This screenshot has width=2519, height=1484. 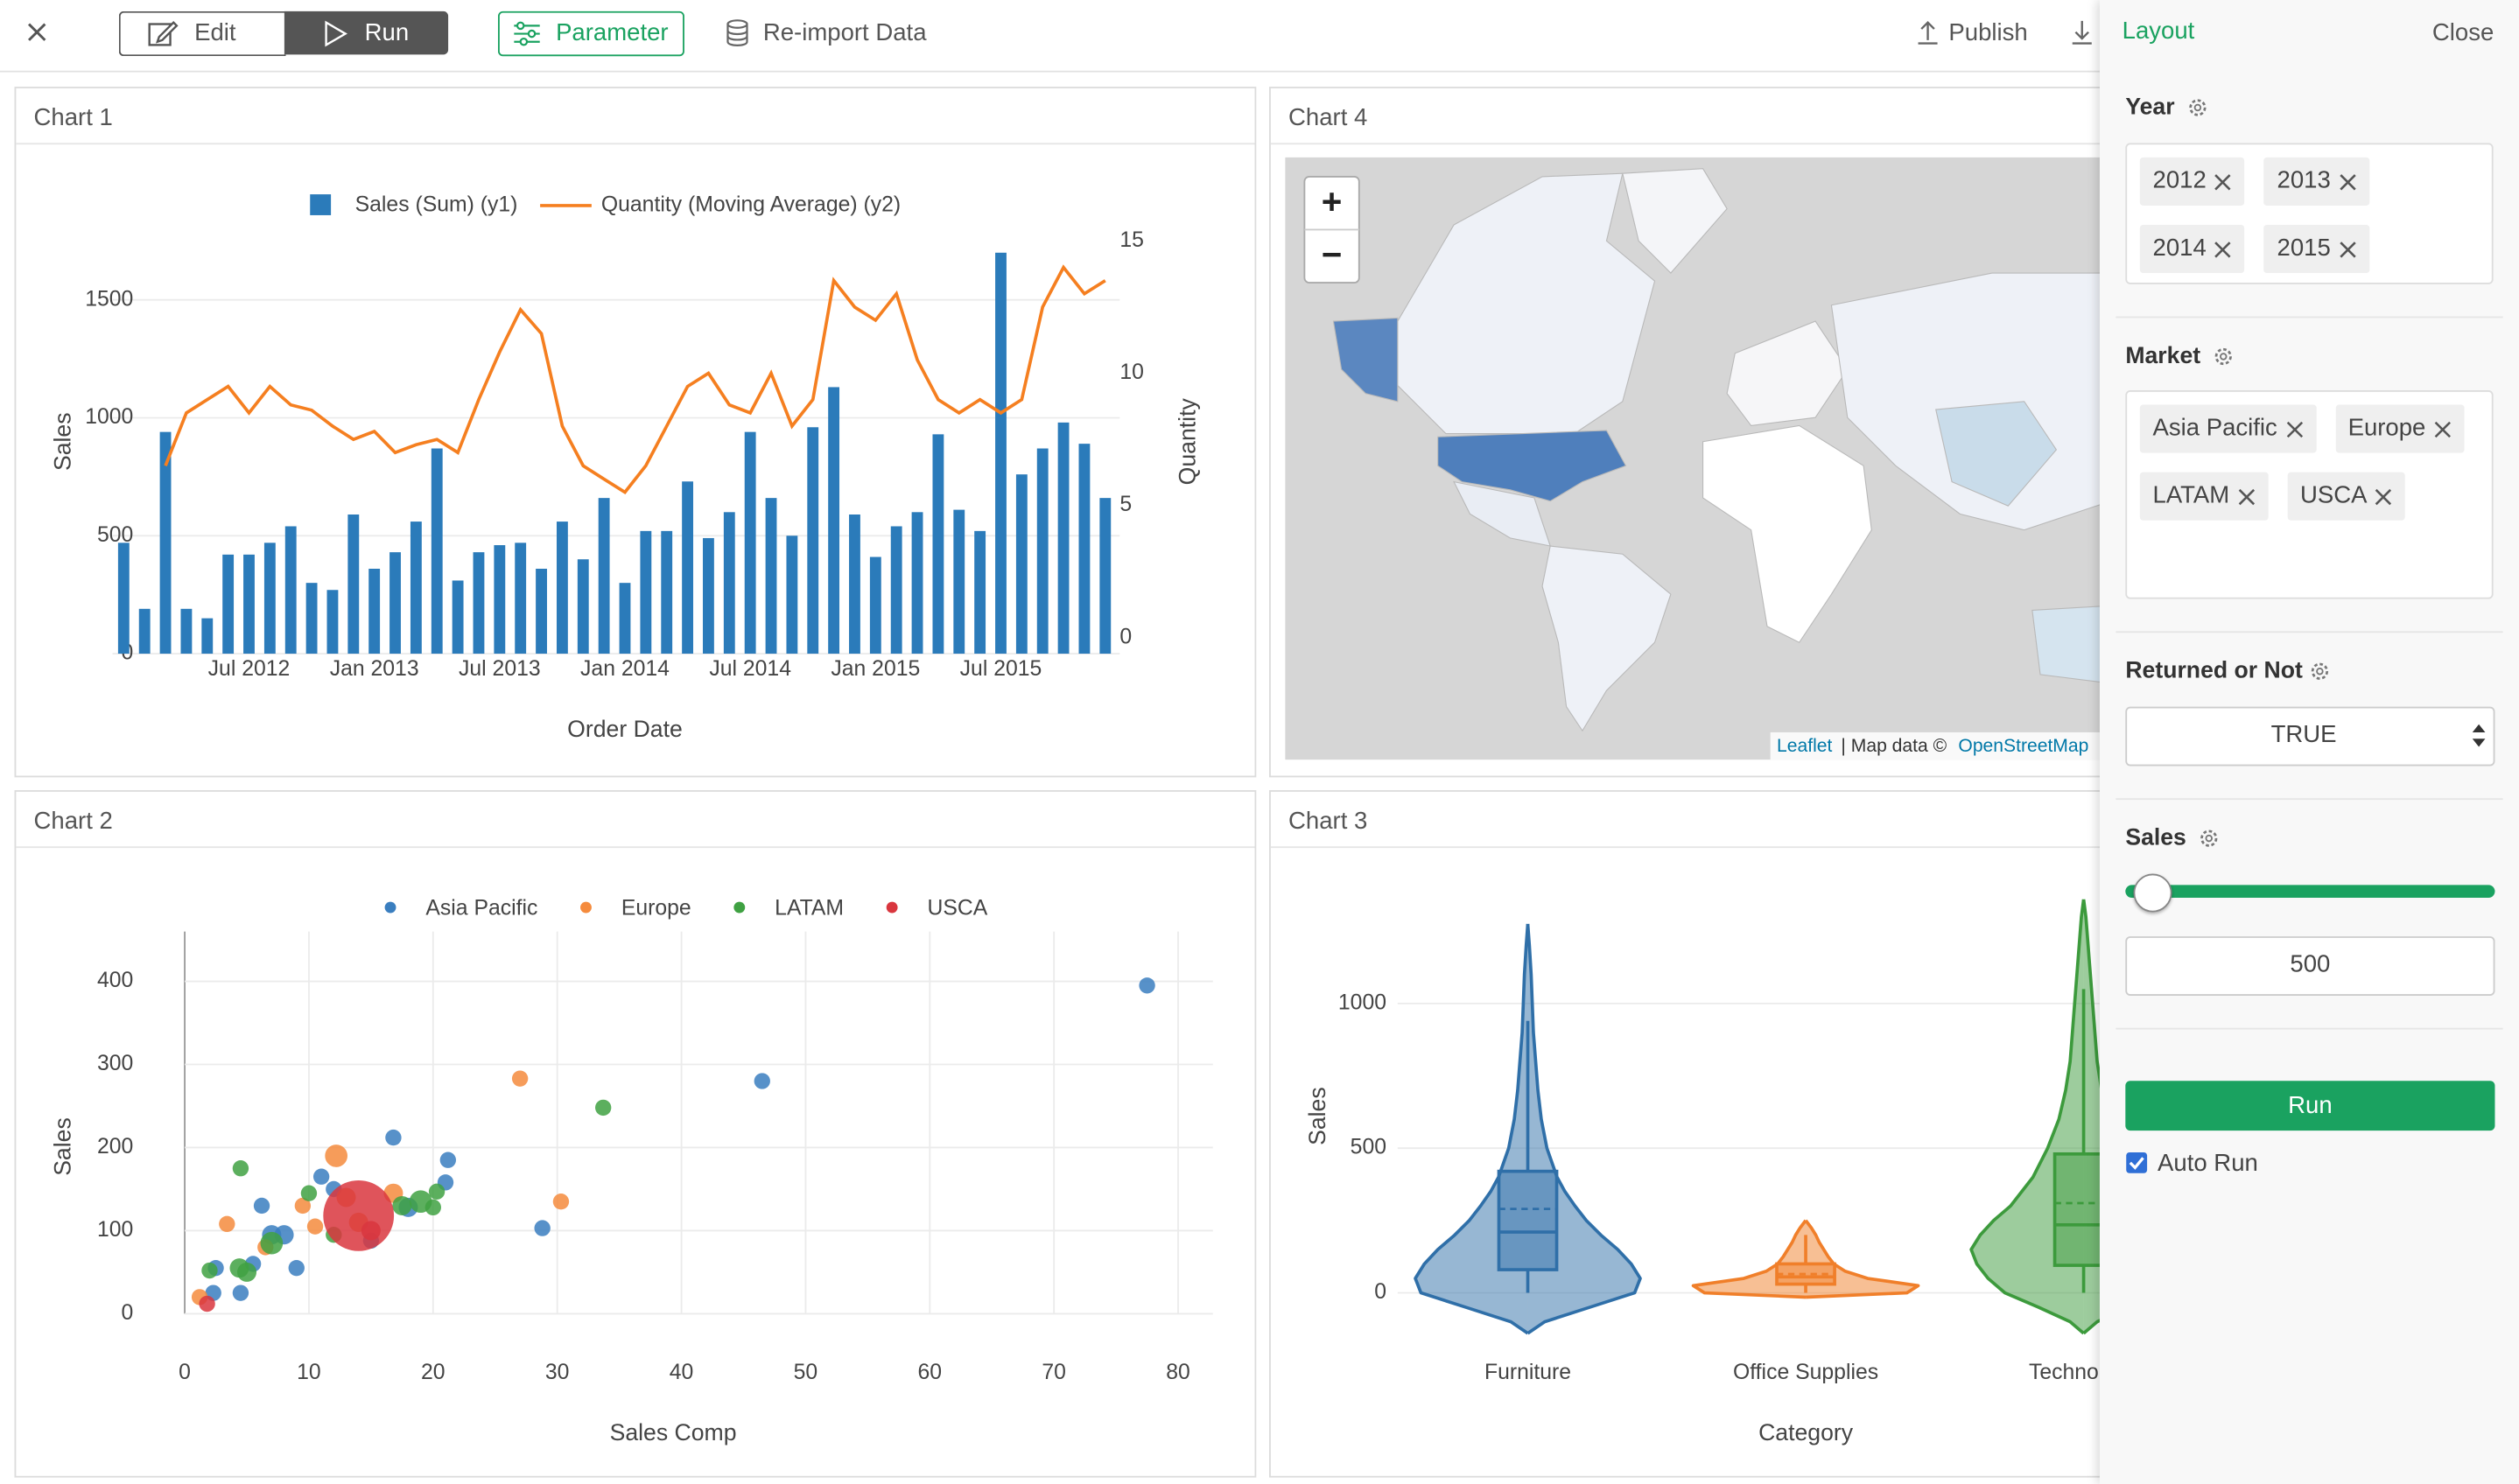 What do you see at coordinates (1125, 504) in the screenshot?
I see `y2-tick-label: 5` at bounding box center [1125, 504].